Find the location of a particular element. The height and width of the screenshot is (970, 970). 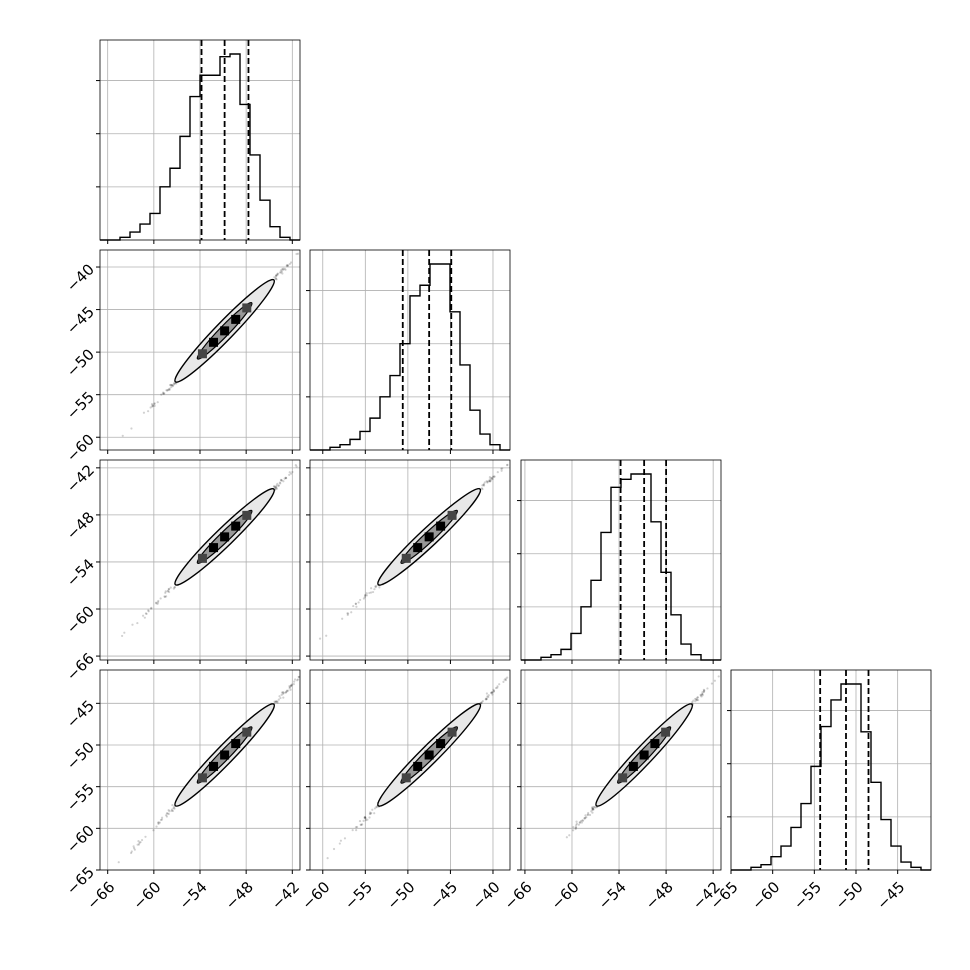

y-tick-label: −55 is located at coordinates (80, 405).